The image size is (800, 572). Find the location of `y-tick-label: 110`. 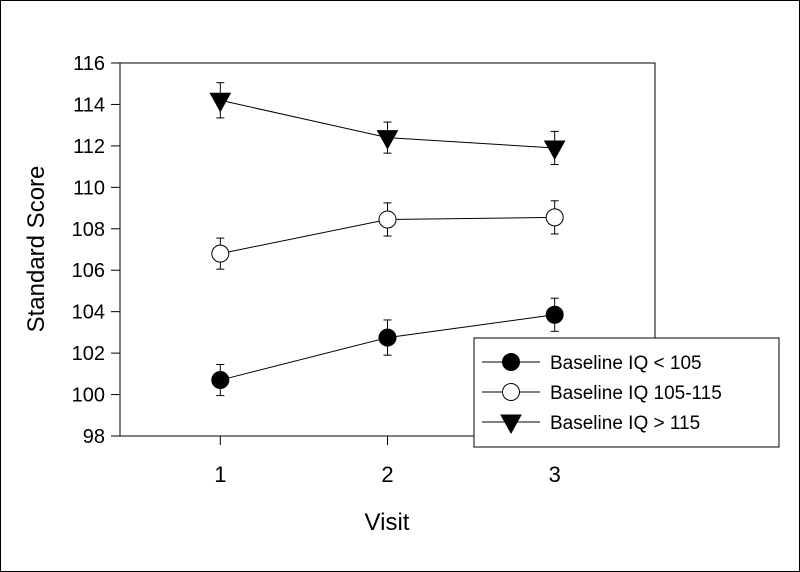

y-tick-label: 110 is located at coordinates (89, 188).